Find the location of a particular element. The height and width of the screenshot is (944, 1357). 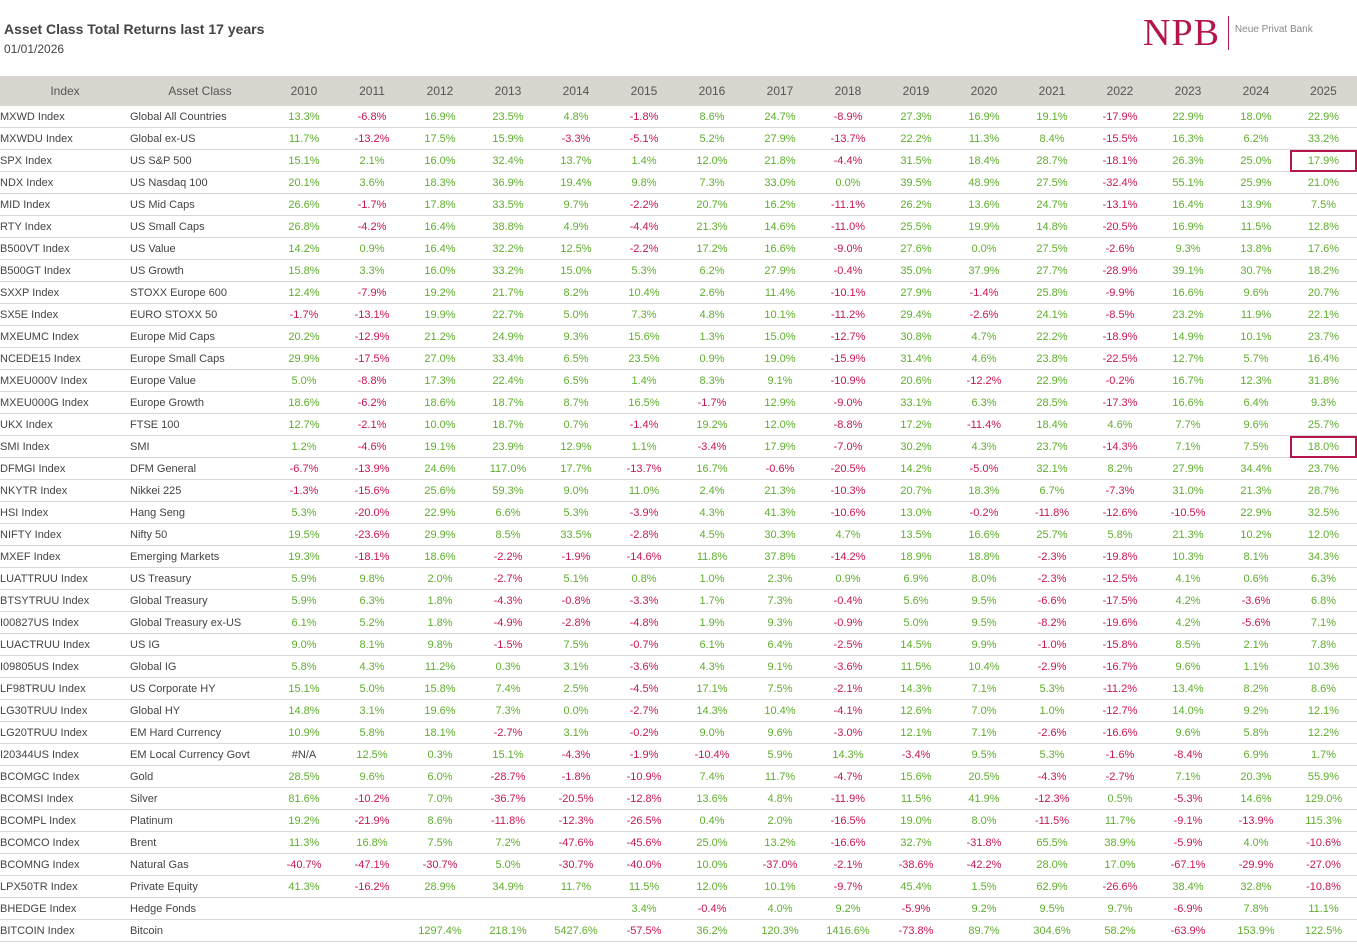

return-cell: 5.8% is located at coordinates (304, 666).